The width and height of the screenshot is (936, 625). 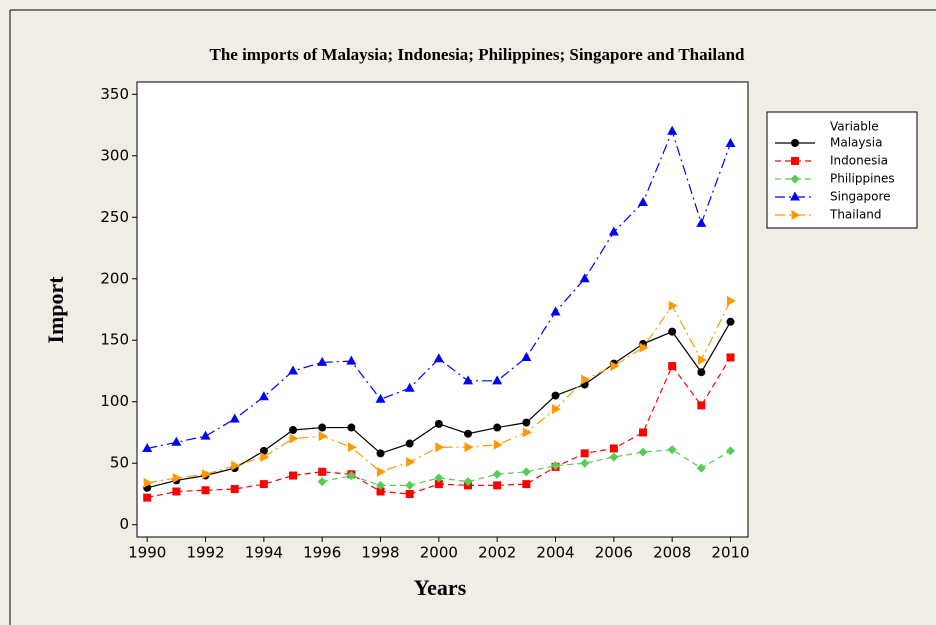 I want to click on x-tick-label: 2008, so click(x=672, y=553).